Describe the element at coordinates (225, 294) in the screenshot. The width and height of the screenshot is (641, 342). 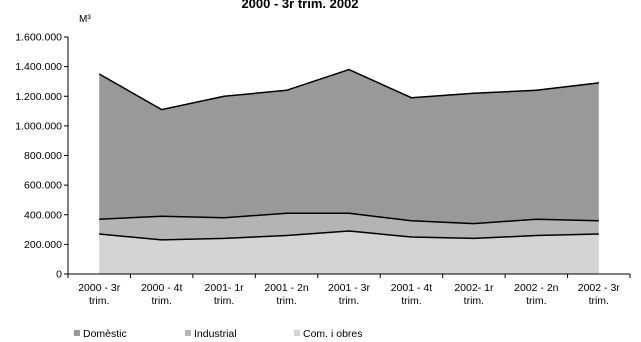
I see `x-tick-label: 2001- 1r trim.` at that location.